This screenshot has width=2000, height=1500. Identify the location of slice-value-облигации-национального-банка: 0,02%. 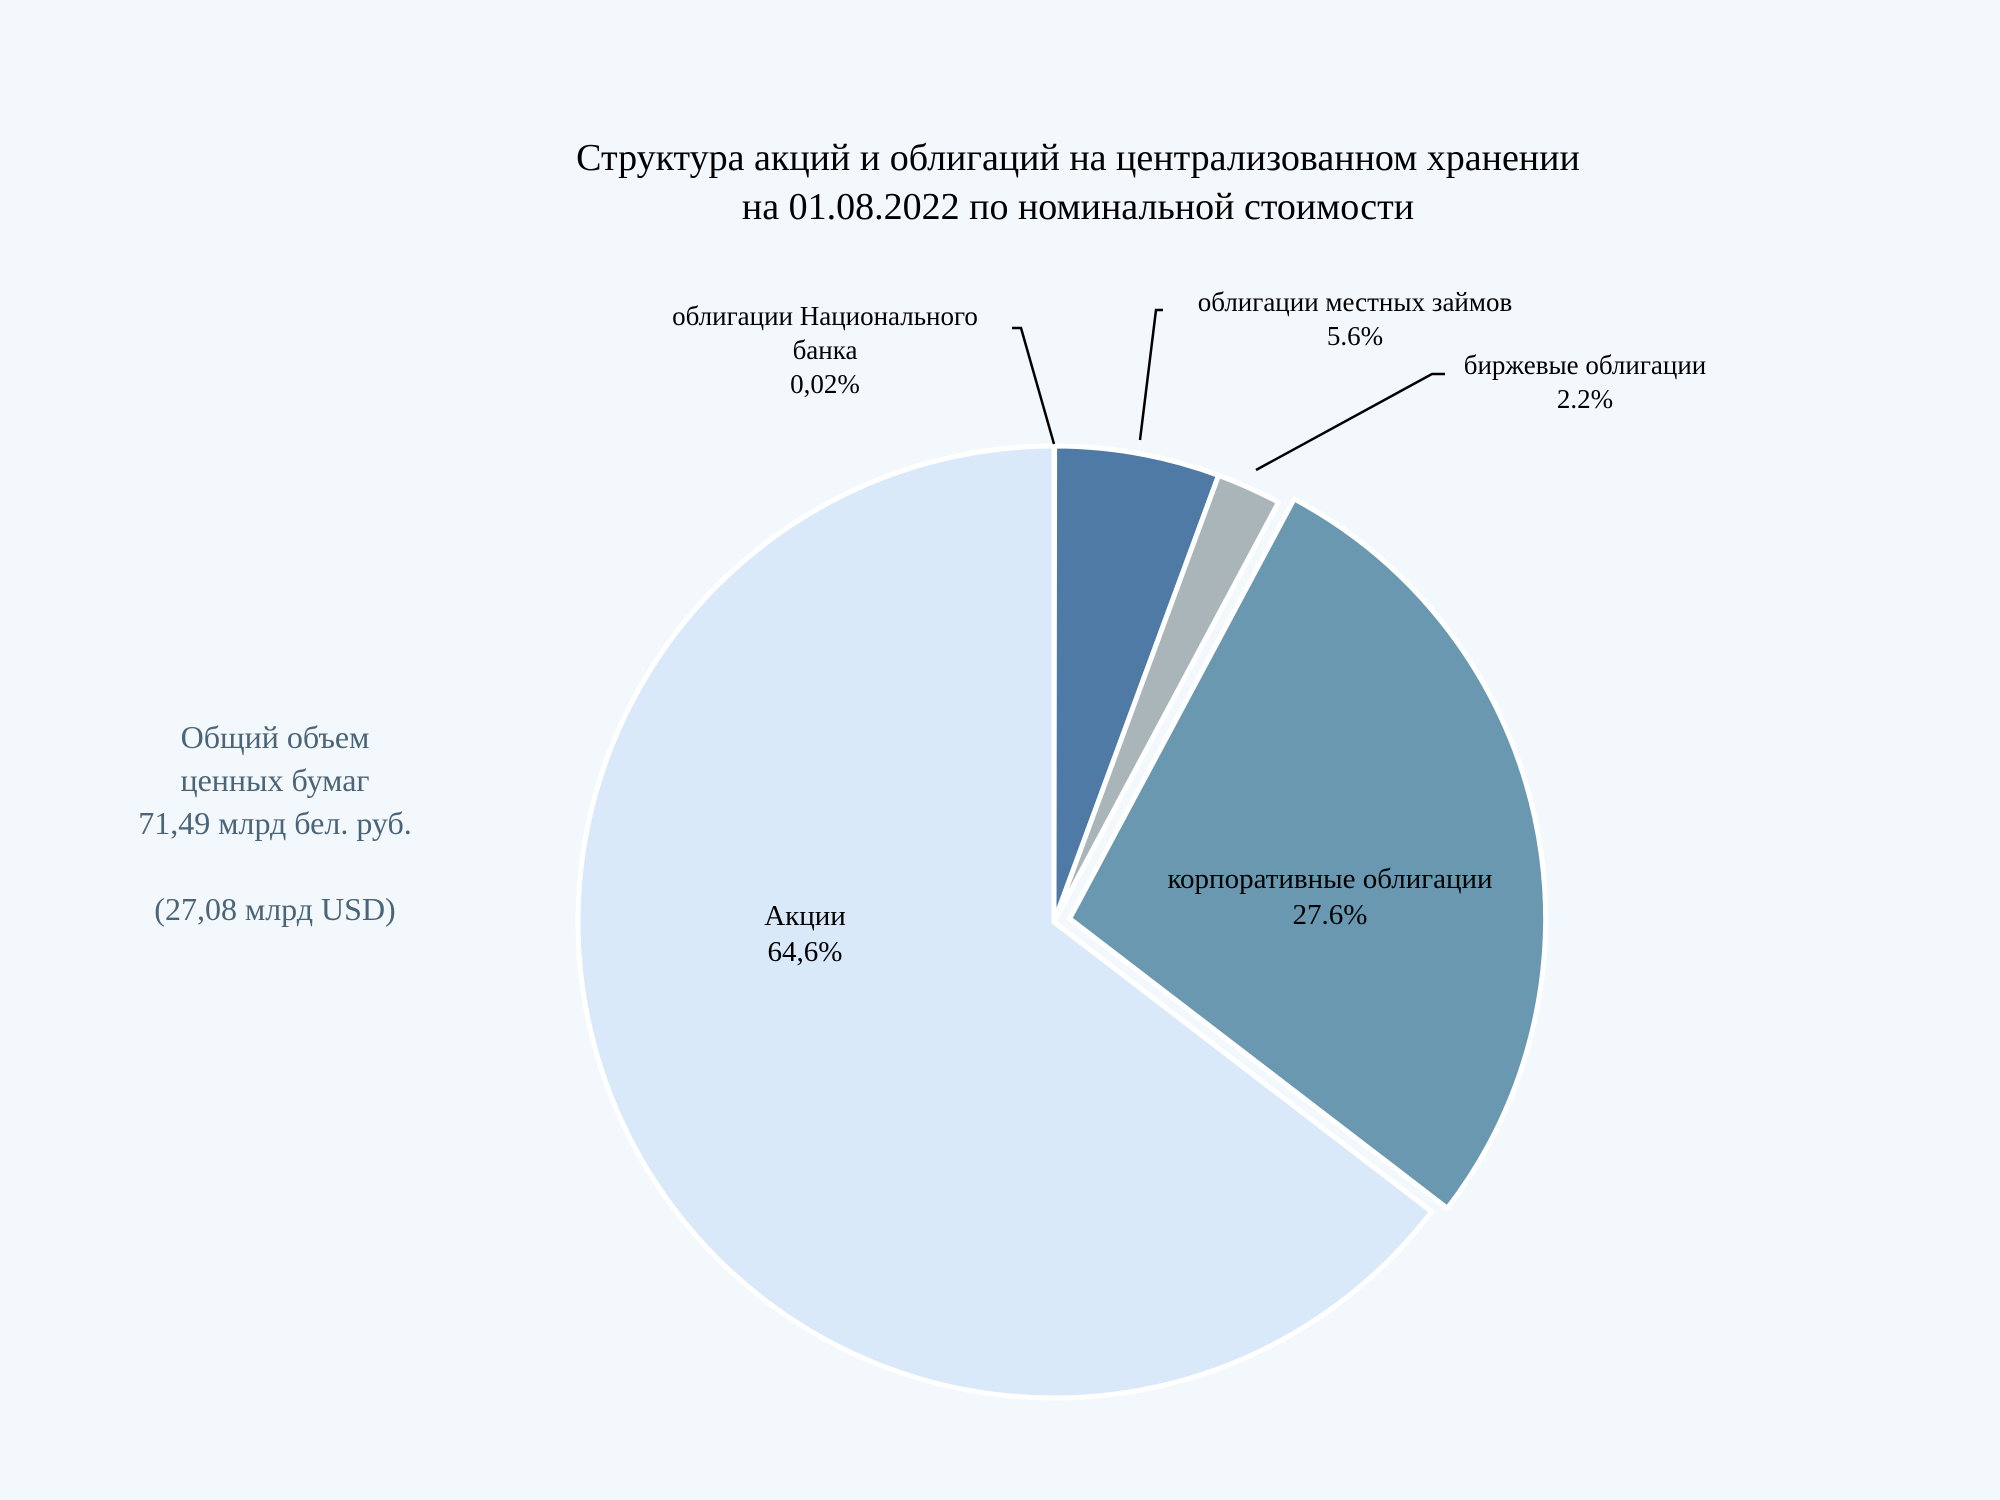
(825, 384).